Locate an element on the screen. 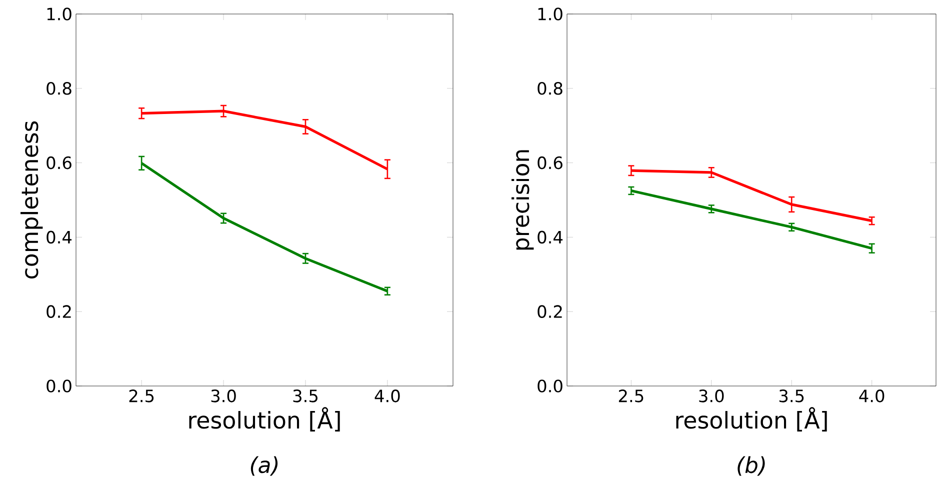  y-axis-title: precision is located at coordinates (523, 200).